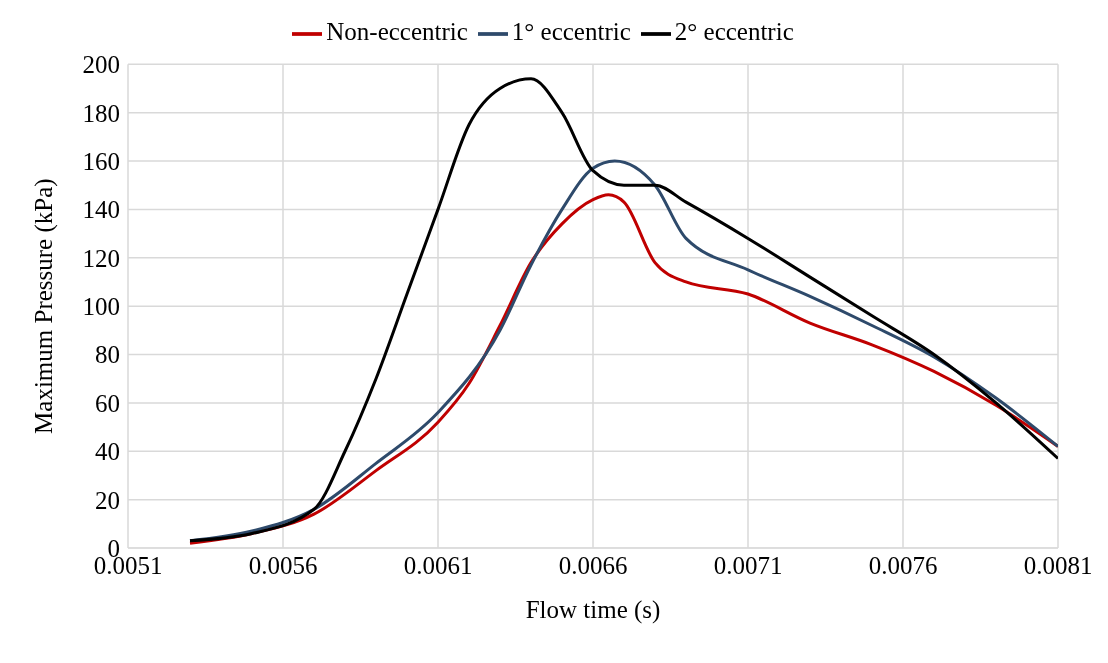 This screenshot has height=663, width=1108. What do you see at coordinates (438, 565) in the screenshot?
I see `x-tick-label: 0.0061` at bounding box center [438, 565].